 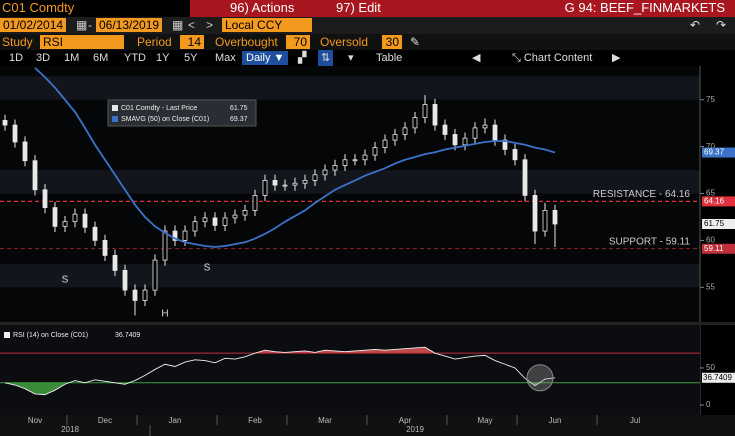 I want to click on prev-button: <, so click(x=192, y=25).